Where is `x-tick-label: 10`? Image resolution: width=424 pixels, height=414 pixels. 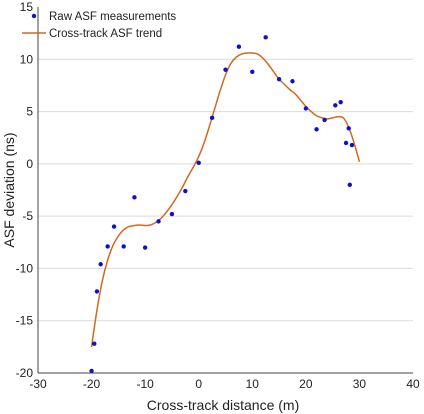
x-tick-label: 10 is located at coordinates (253, 384).